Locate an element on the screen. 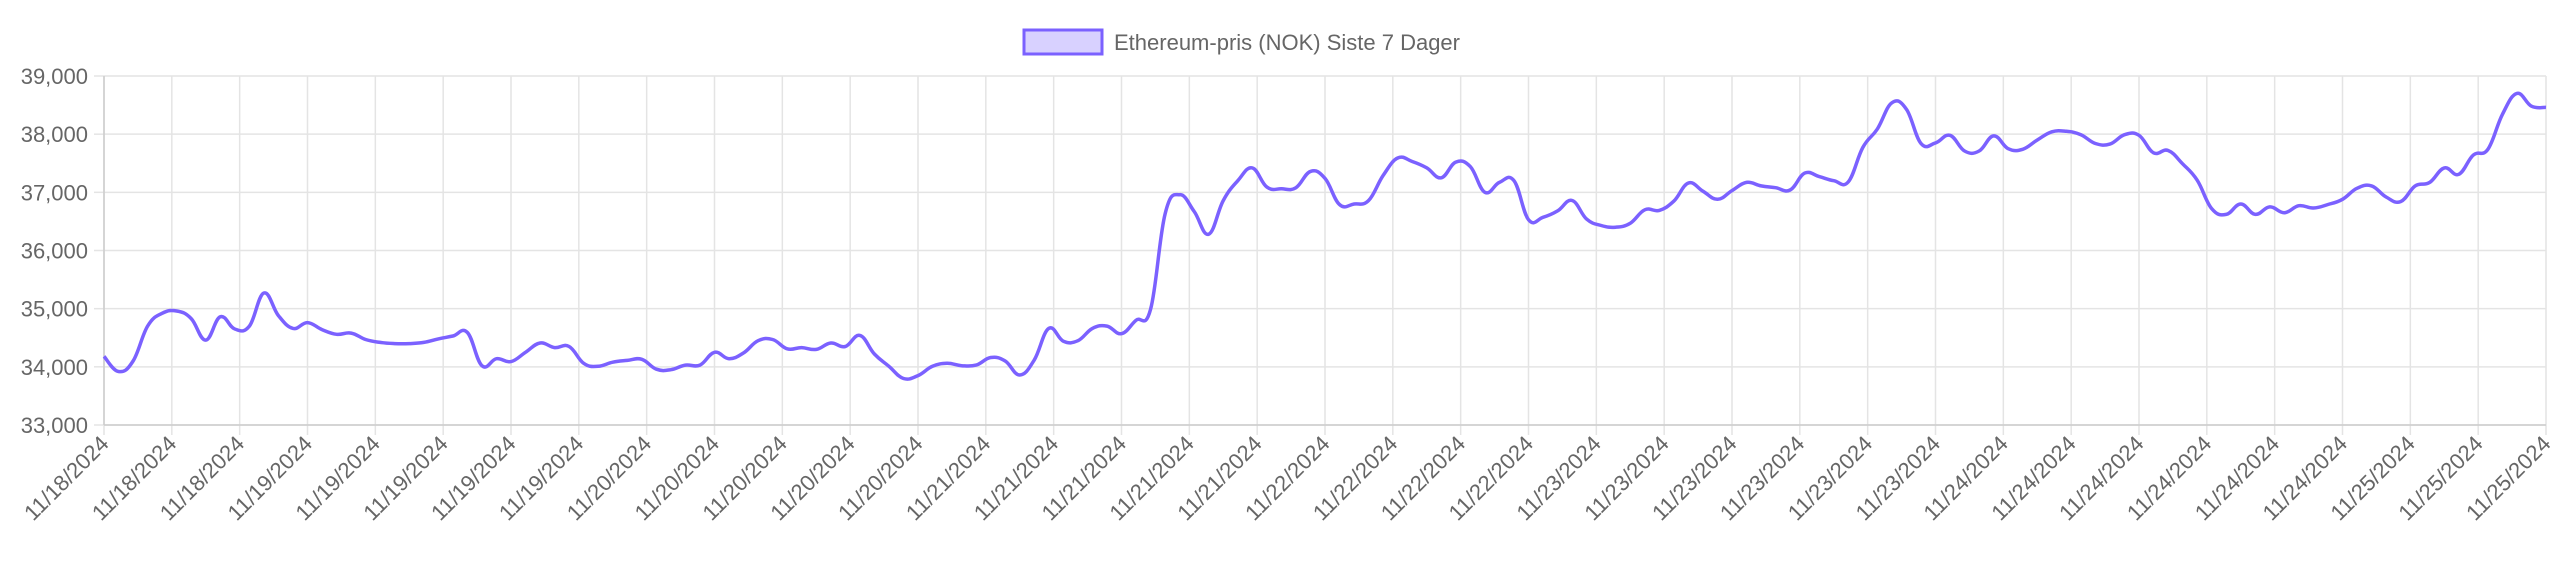  legend-label: Ethereum-pris (NOK) Siste 7 Dager is located at coordinates (1287, 42).